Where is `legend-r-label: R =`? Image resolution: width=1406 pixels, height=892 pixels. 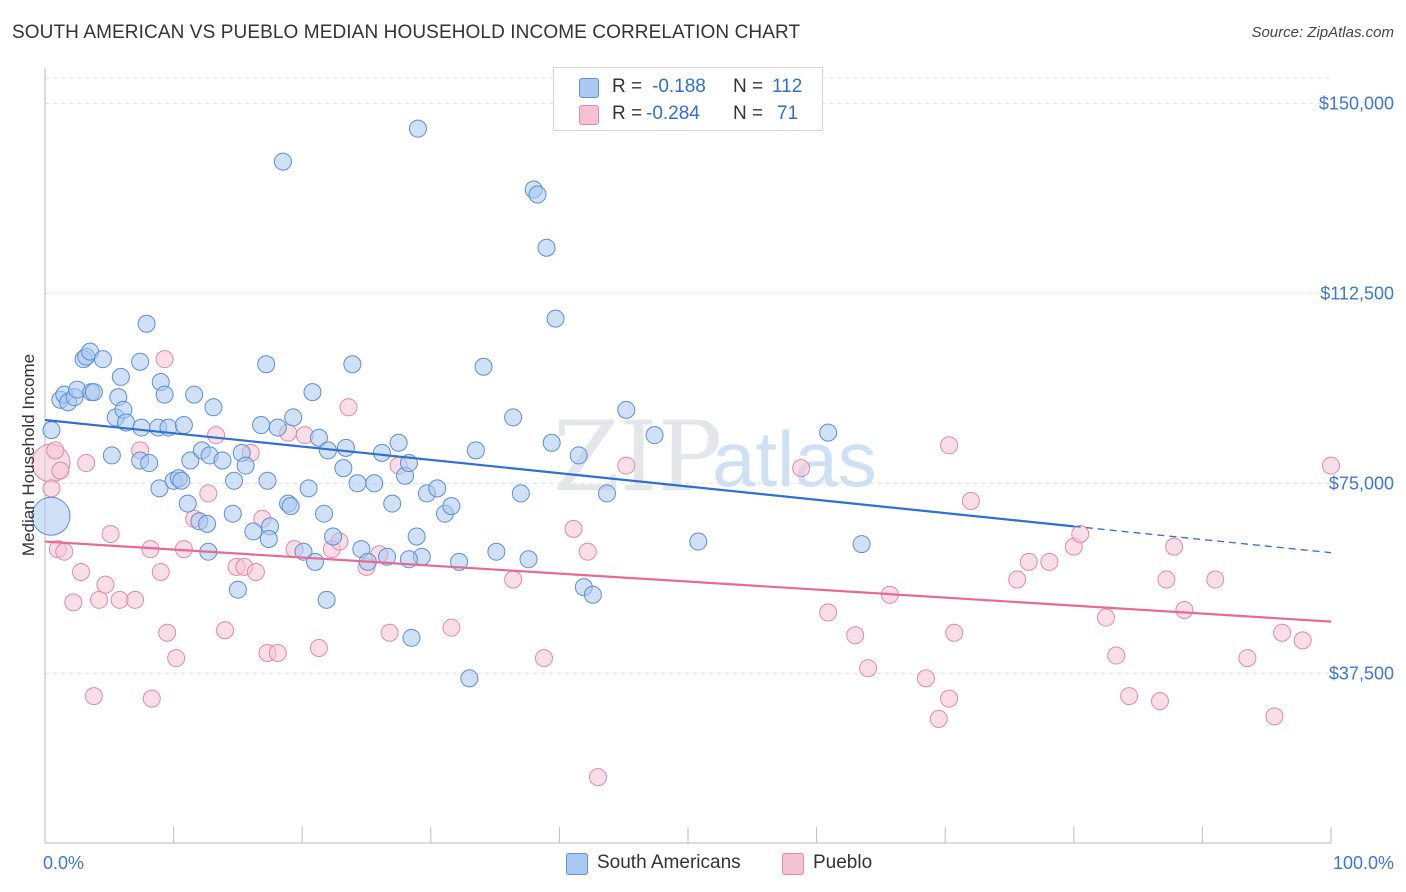 legend-r-label: R = is located at coordinates (627, 86).